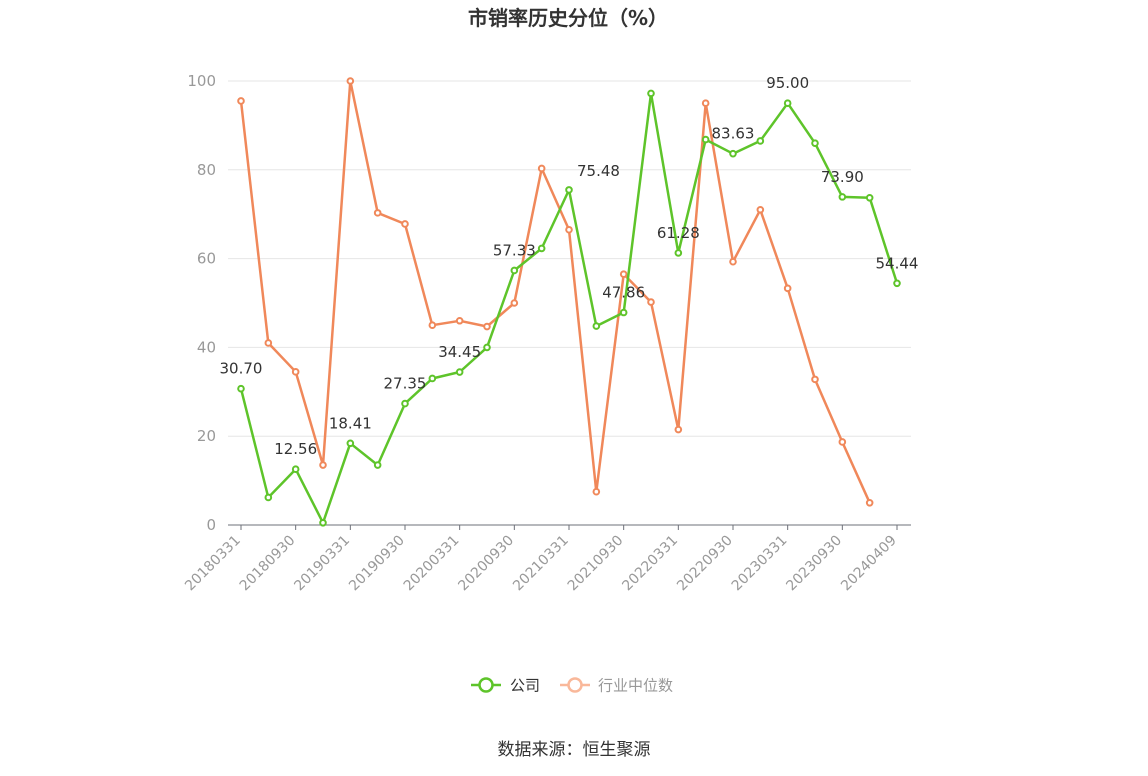  I want to click on x-tick-label: 20230331, so click(760, 564).